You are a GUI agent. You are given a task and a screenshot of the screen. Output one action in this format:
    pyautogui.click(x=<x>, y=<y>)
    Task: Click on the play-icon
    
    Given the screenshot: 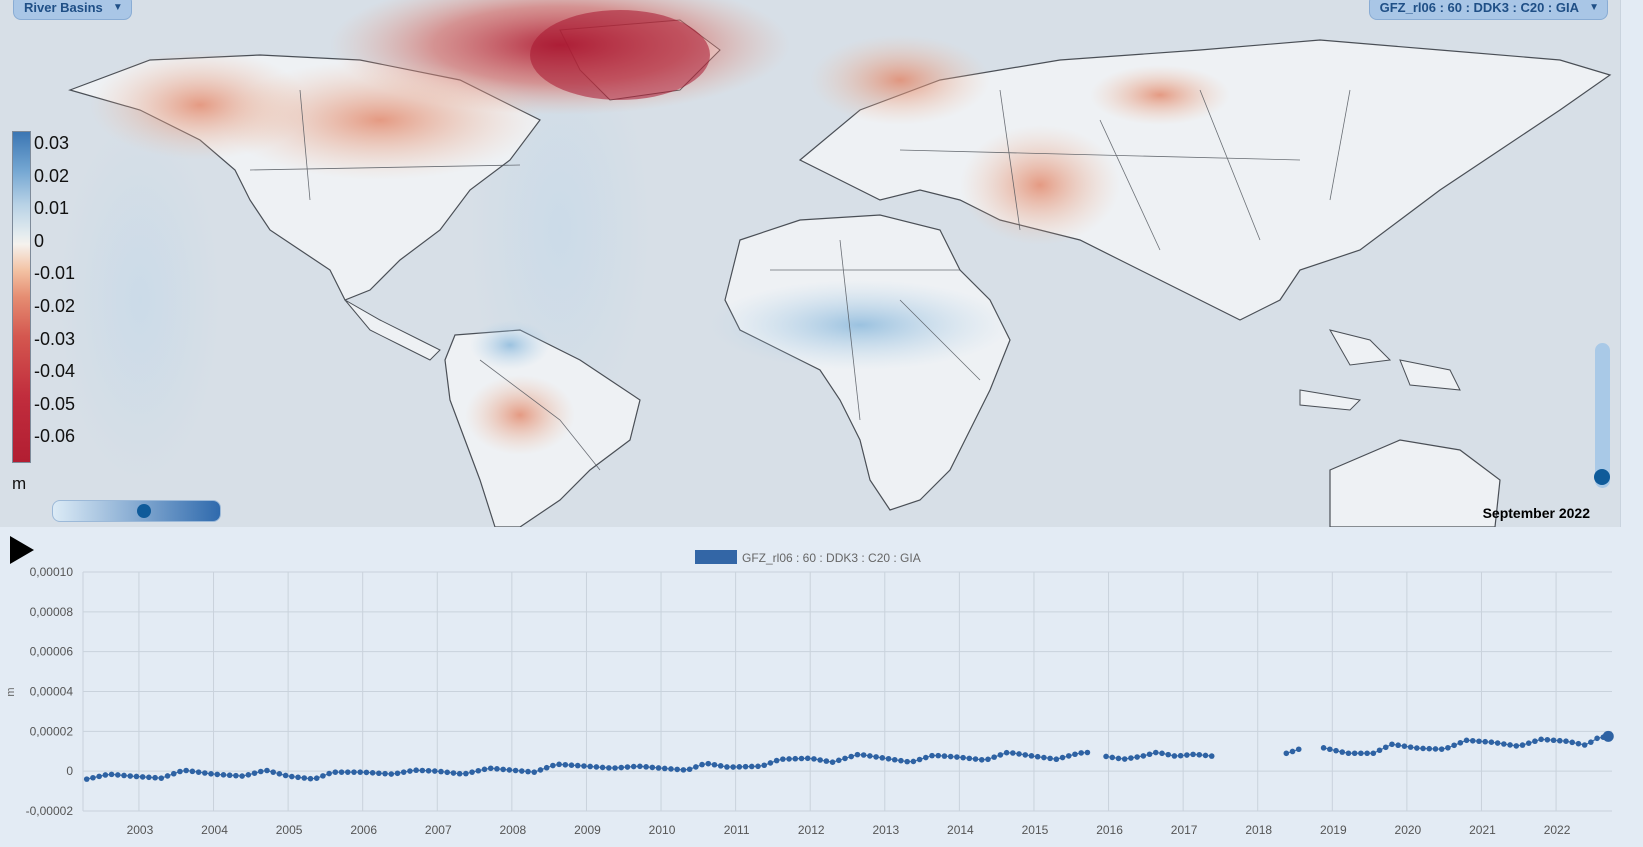 What is the action you would take?
    pyautogui.click(x=22, y=550)
    